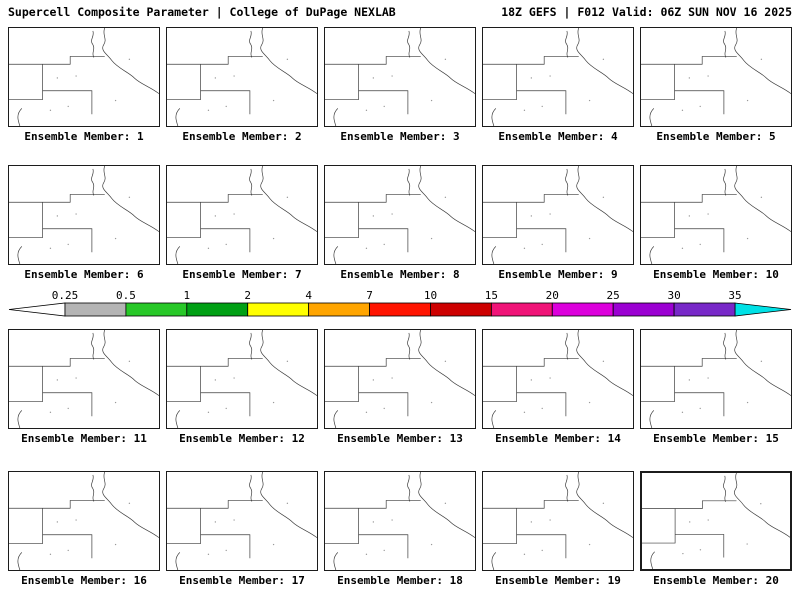  What do you see at coordinates (613, 295) in the screenshot?
I see `colorbar-tick-label: 25` at bounding box center [613, 295].